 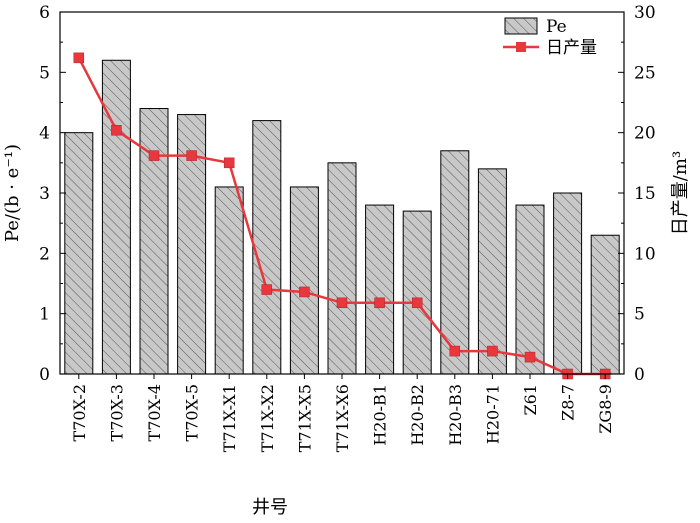 I want to click on x-tick-label: H20-71, so click(x=492, y=414).